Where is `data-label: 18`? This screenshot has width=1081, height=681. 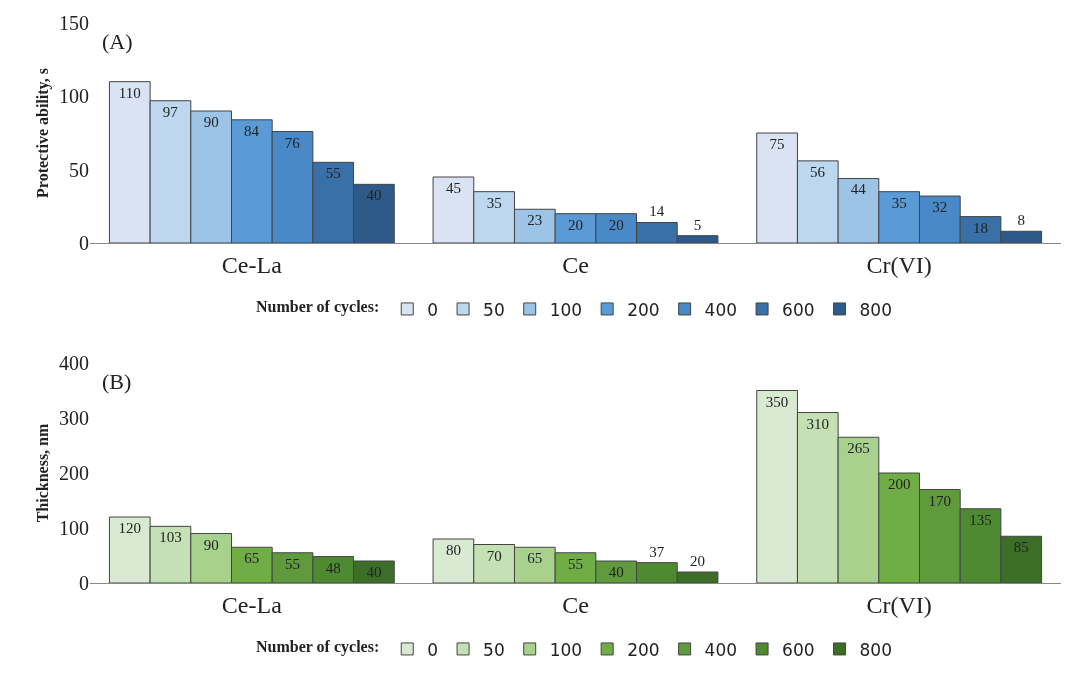
data-label: 18 is located at coordinates (981, 227).